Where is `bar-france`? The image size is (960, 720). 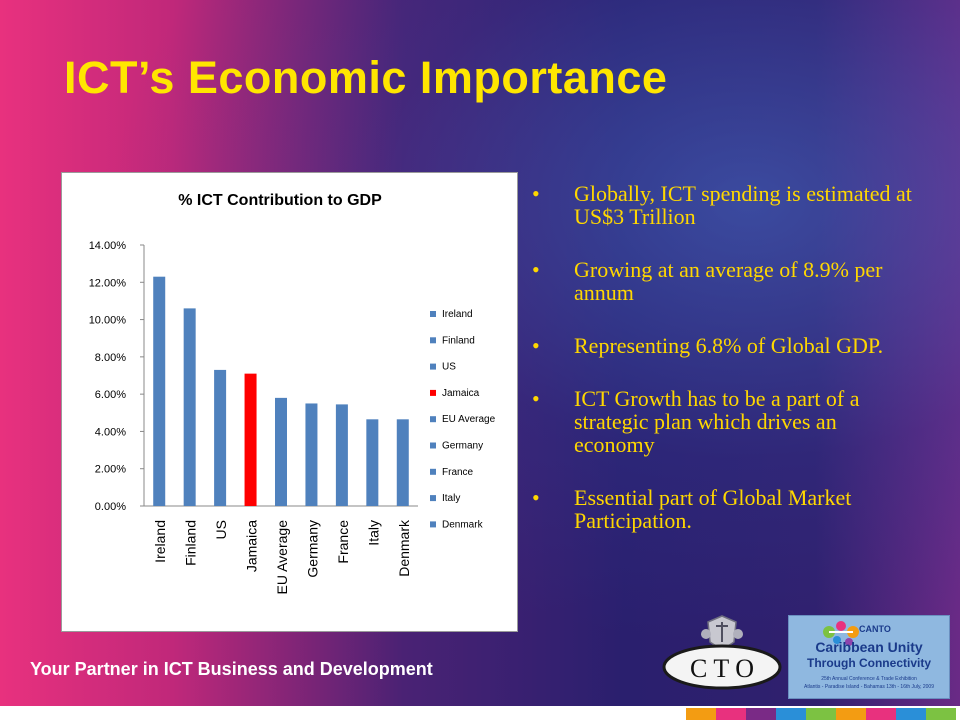 bar-france is located at coordinates (341, 455).